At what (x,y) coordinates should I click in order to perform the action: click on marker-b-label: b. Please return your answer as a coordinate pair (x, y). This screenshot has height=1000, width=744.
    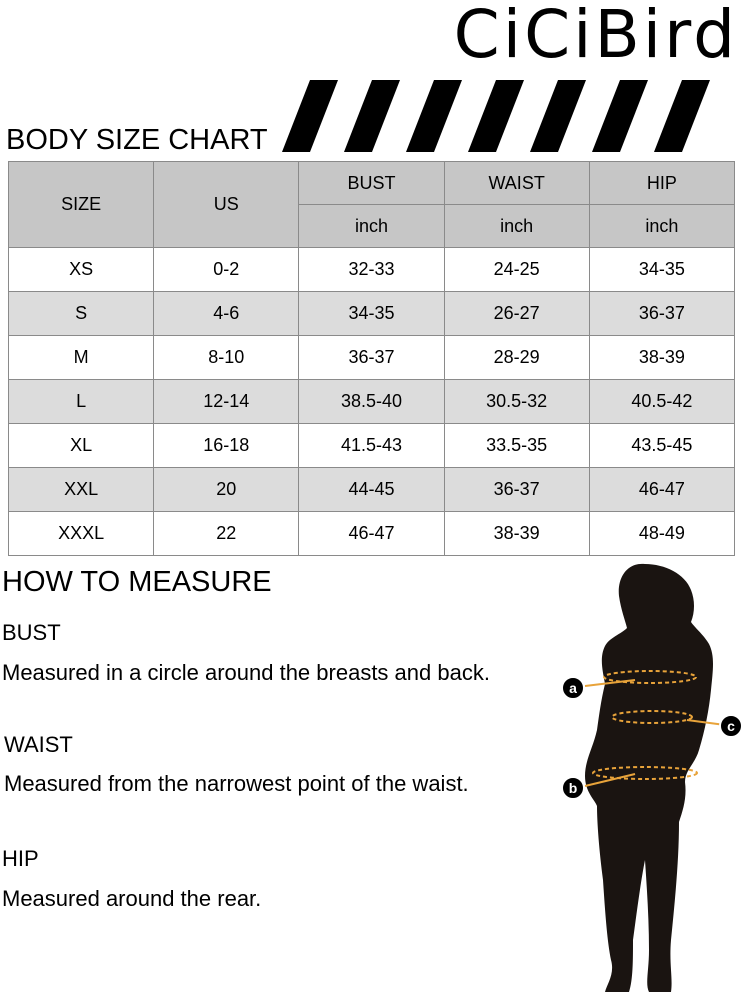
    Looking at the image, I should click on (573, 788).